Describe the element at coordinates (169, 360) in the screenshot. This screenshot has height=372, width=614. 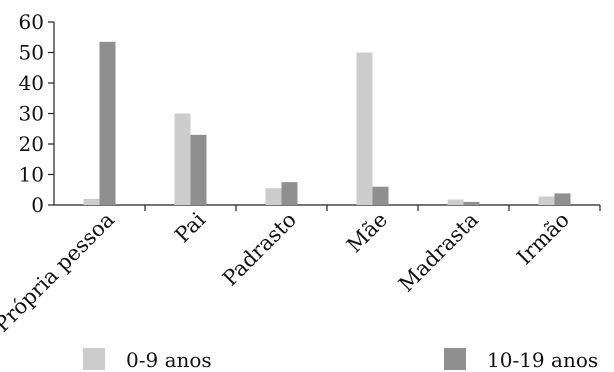
I see `legend-label: 0-9 anos` at that location.